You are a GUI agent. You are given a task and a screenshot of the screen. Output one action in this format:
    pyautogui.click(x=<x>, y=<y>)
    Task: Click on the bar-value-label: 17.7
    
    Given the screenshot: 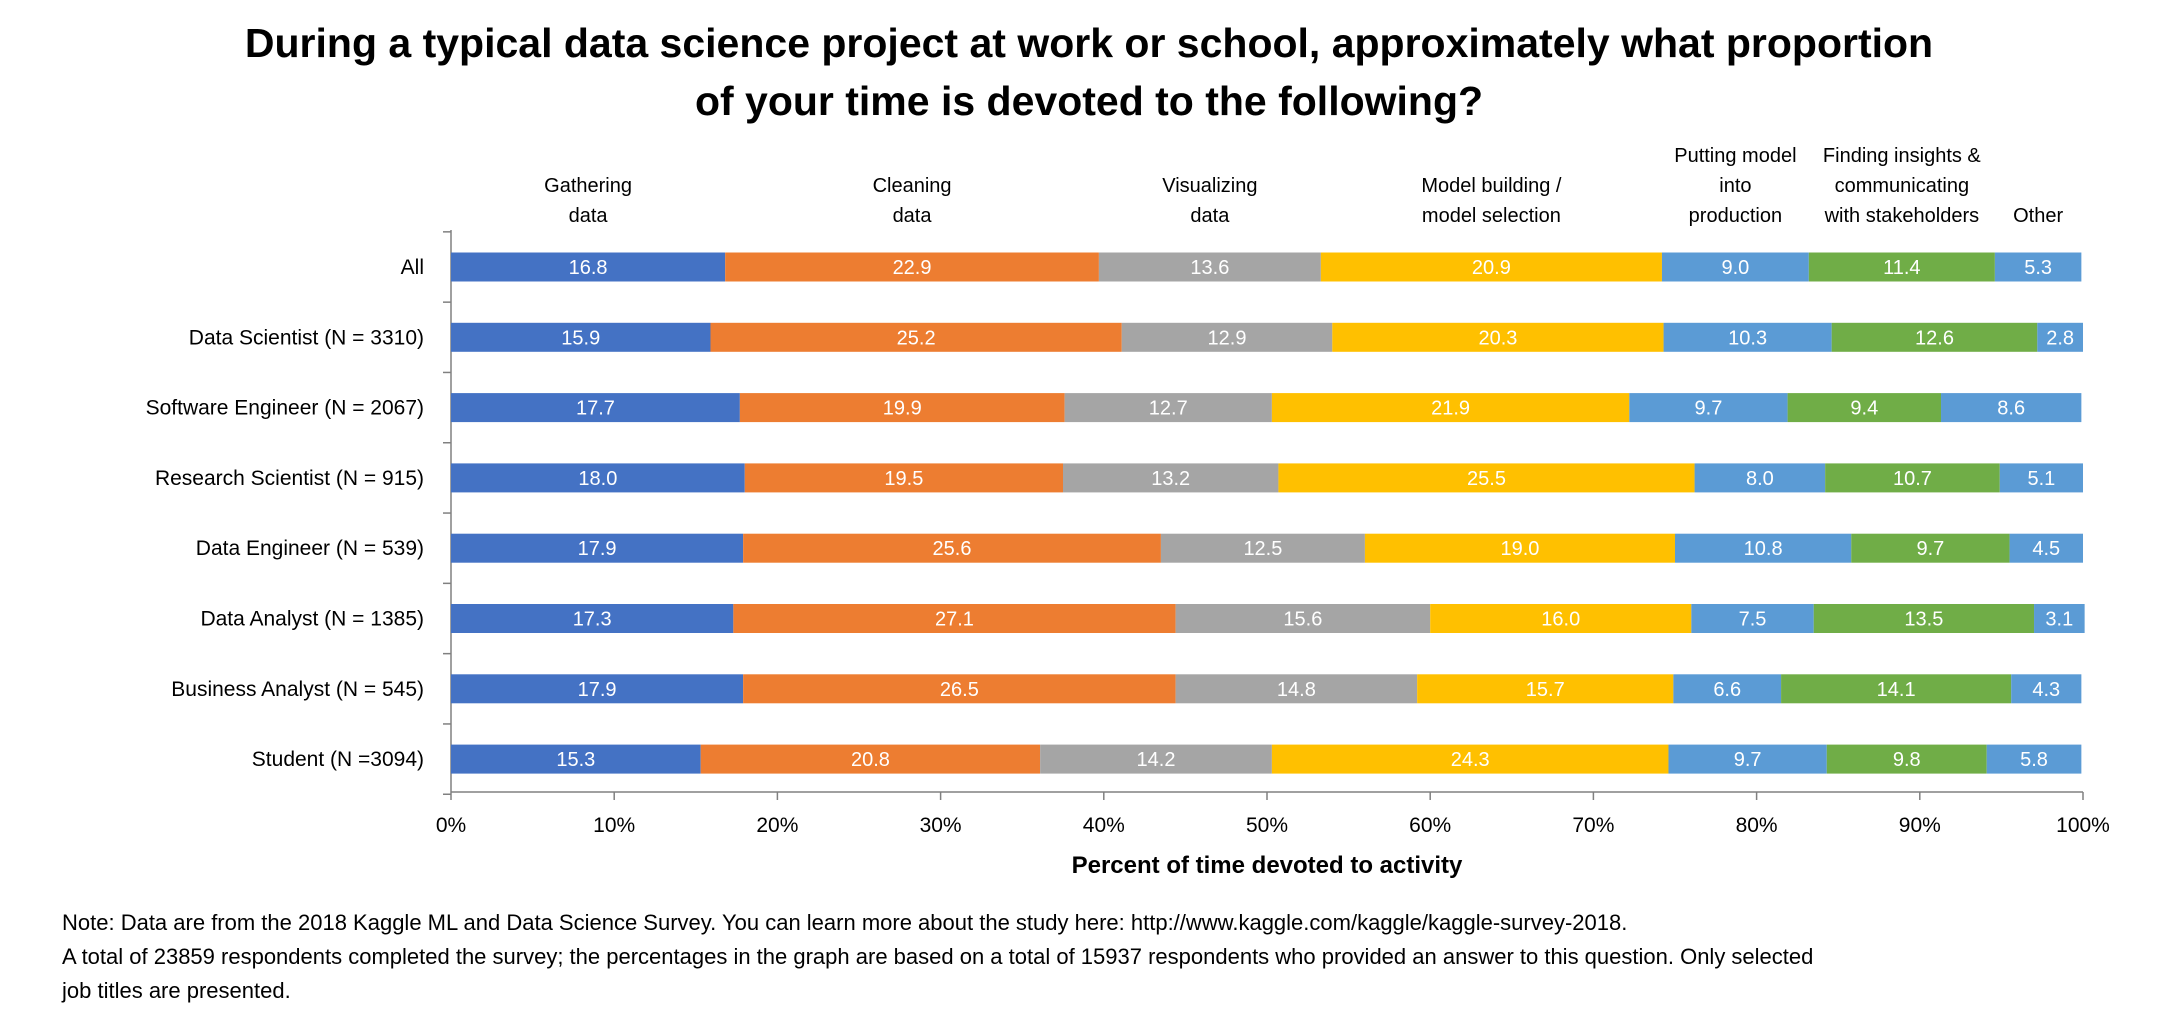 What is the action you would take?
    pyautogui.click(x=595, y=409)
    